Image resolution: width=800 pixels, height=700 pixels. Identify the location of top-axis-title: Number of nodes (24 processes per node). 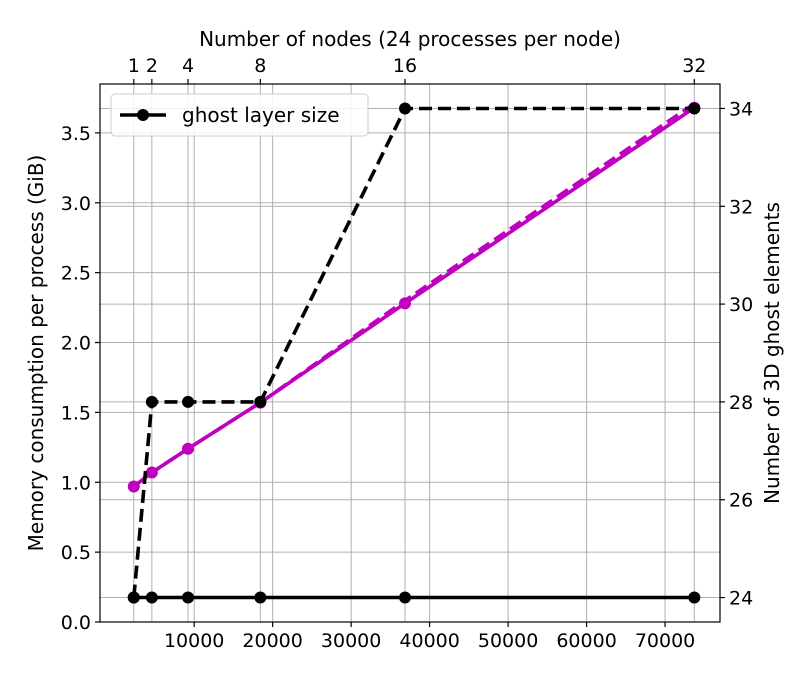
(410, 39).